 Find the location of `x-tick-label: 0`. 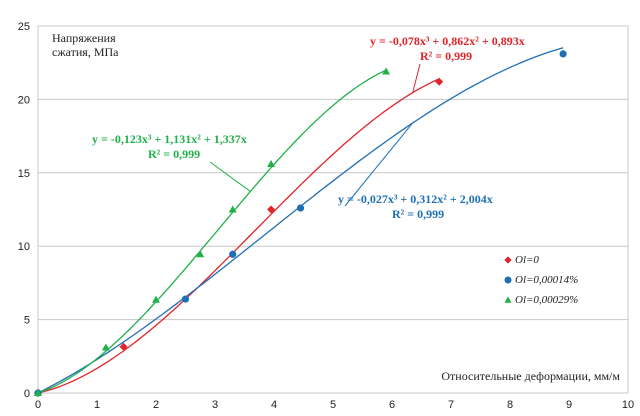

x-tick-label: 0 is located at coordinates (38, 405).